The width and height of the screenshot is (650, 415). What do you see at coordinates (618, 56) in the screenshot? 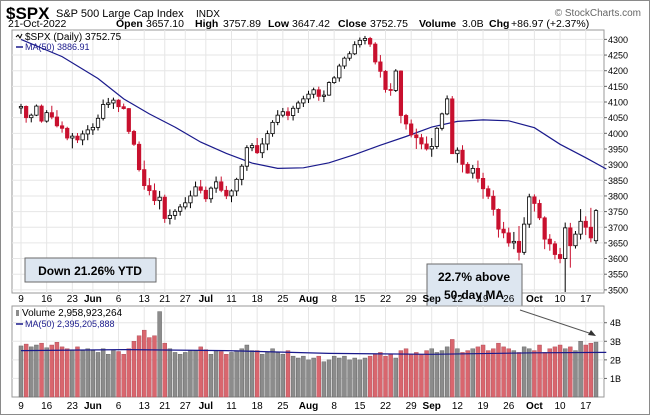
I see `price-tick-label: 4250` at bounding box center [618, 56].